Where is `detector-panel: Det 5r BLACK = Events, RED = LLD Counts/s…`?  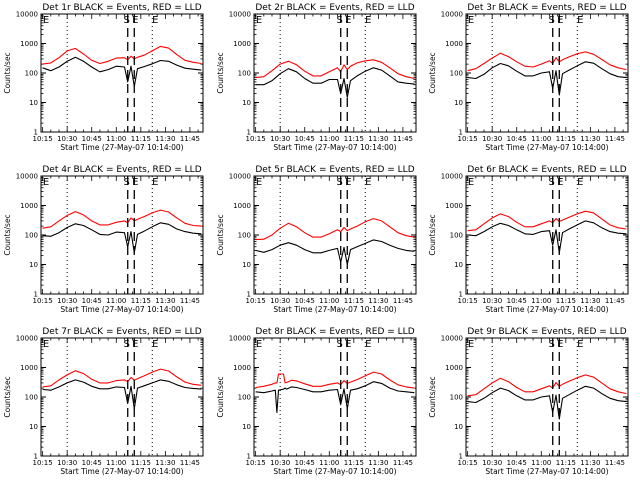
detector-panel: Det 5r BLACK = Events, RED = LLD Counts/s… is located at coordinates (316, 239).